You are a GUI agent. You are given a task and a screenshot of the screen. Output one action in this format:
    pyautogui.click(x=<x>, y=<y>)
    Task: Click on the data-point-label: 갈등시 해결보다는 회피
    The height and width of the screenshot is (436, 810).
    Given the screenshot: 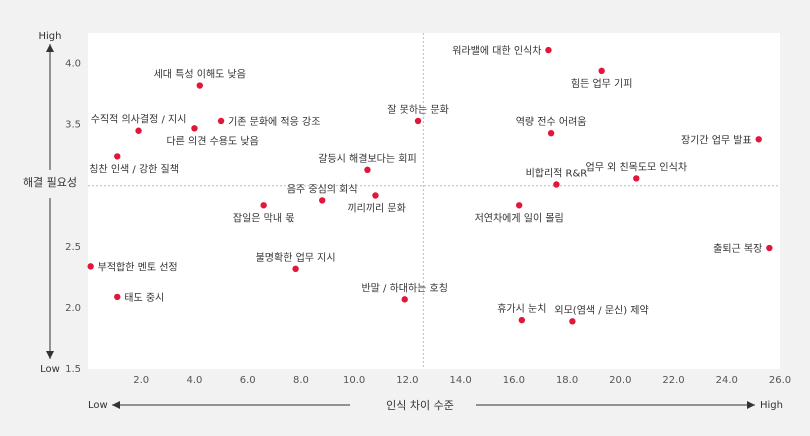 What is the action you would take?
    pyautogui.click(x=367, y=158)
    